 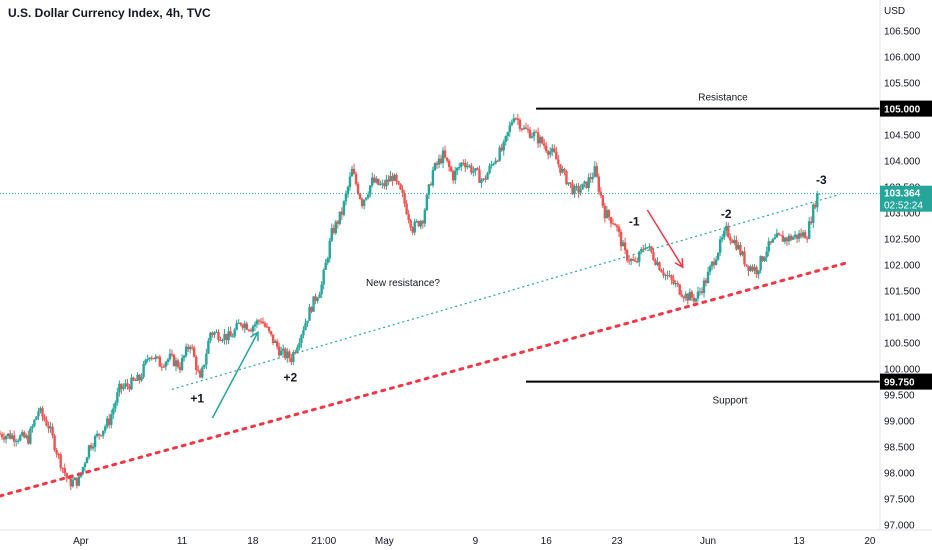 What do you see at coordinates (679, 263) in the screenshot?
I see `arrow-head` at bounding box center [679, 263].